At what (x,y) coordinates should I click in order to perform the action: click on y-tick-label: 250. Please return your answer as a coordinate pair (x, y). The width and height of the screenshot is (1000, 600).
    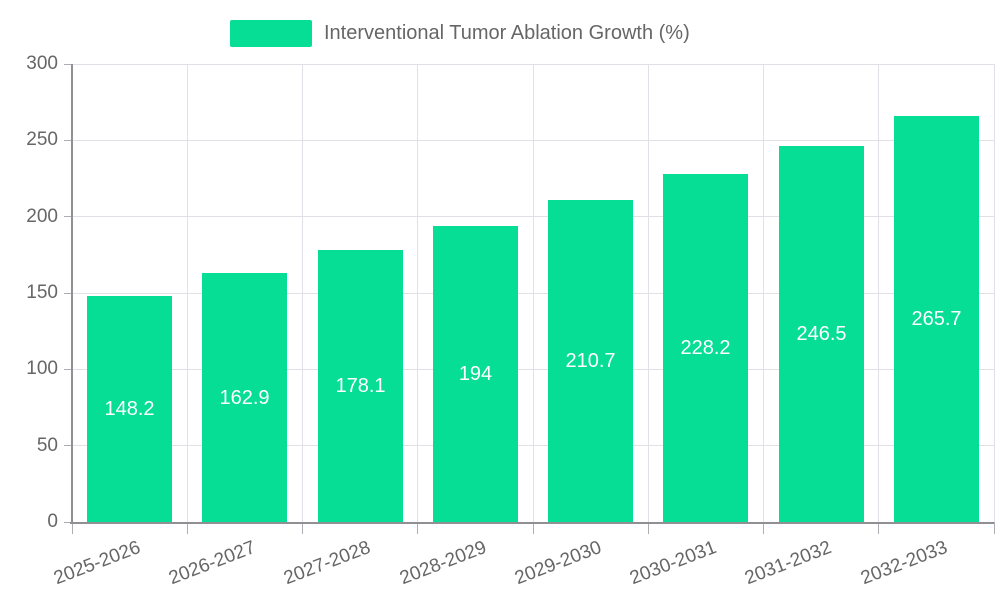
    Looking at the image, I should click on (42, 140).